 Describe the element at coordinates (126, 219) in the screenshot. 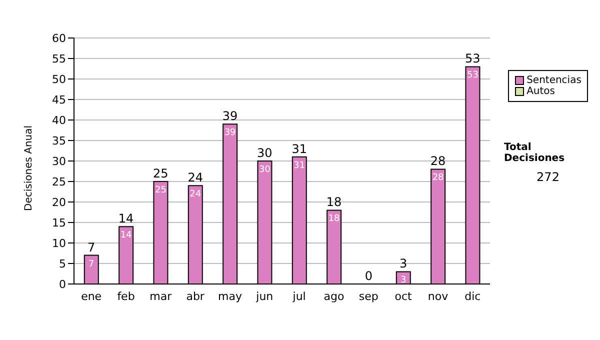

I see `total-label: 14` at that location.